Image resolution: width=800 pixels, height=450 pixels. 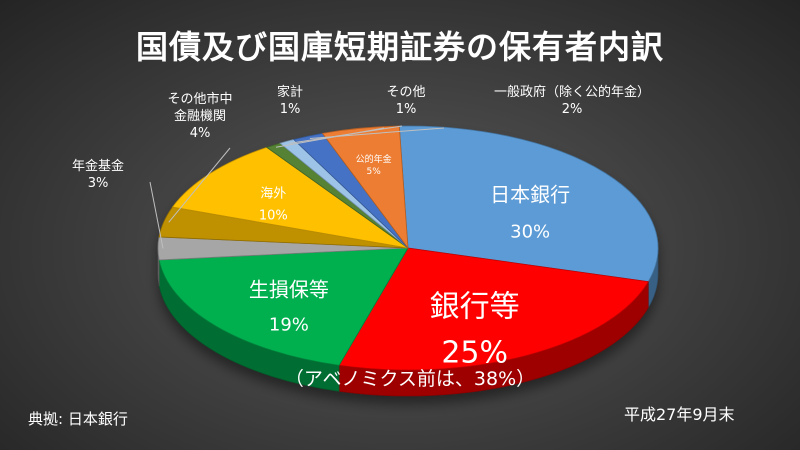 I want to click on slice-label-5-name: 海外, so click(x=273, y=193).